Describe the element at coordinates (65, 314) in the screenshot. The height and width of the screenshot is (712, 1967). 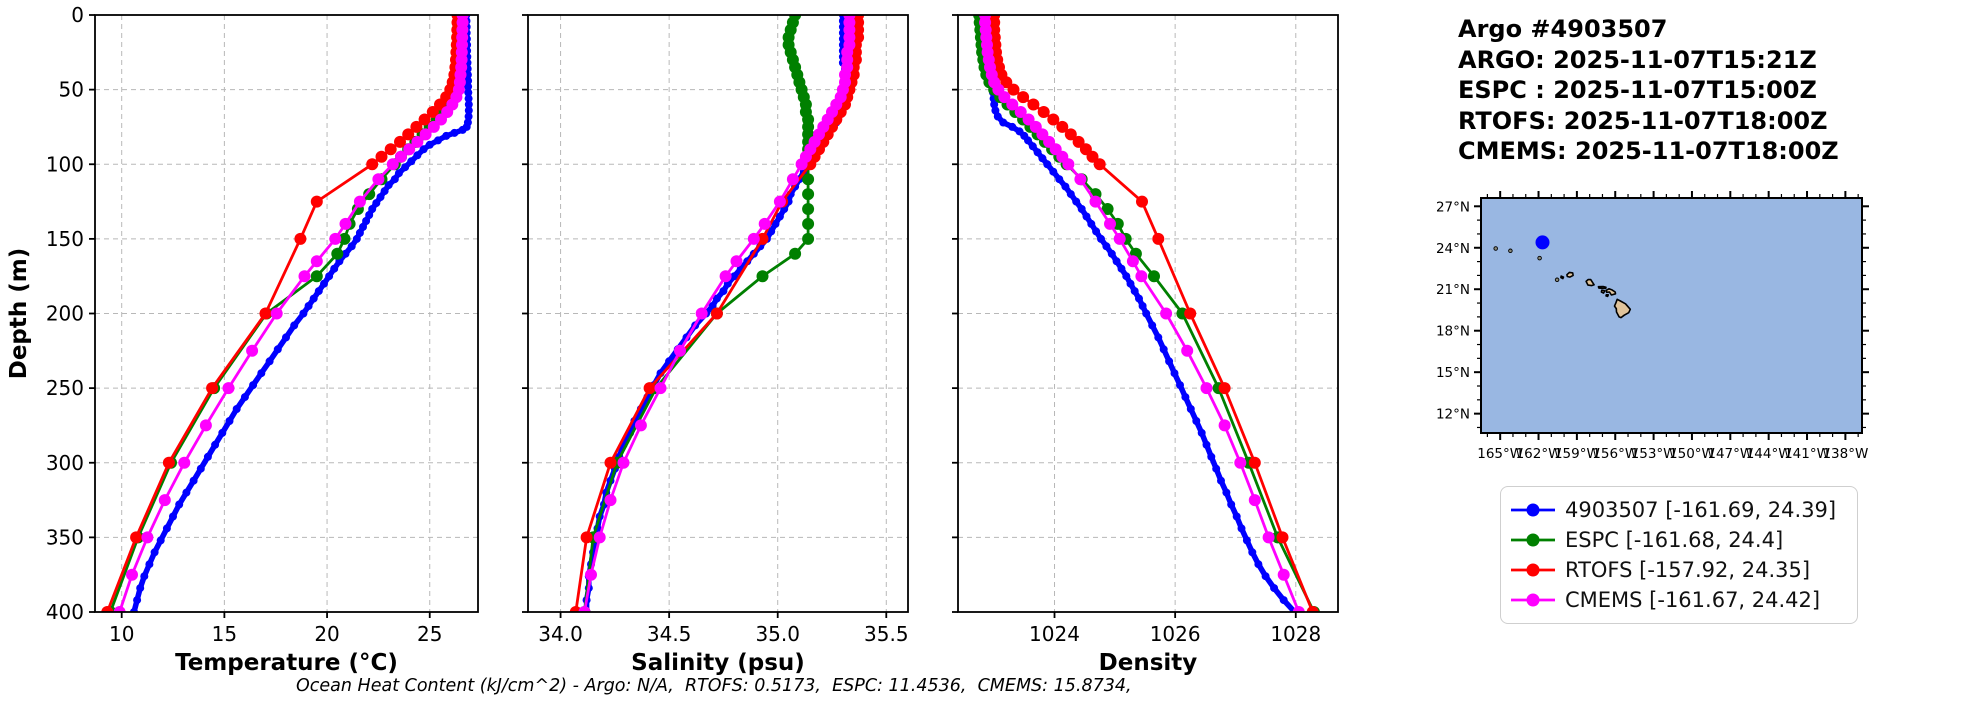
I see `depth-tick-label: 200` at that location.